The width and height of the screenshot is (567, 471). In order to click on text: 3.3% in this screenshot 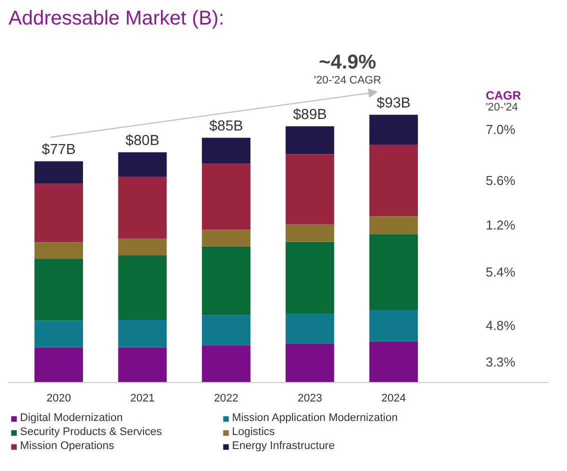, I will do `click(501, 362)`.